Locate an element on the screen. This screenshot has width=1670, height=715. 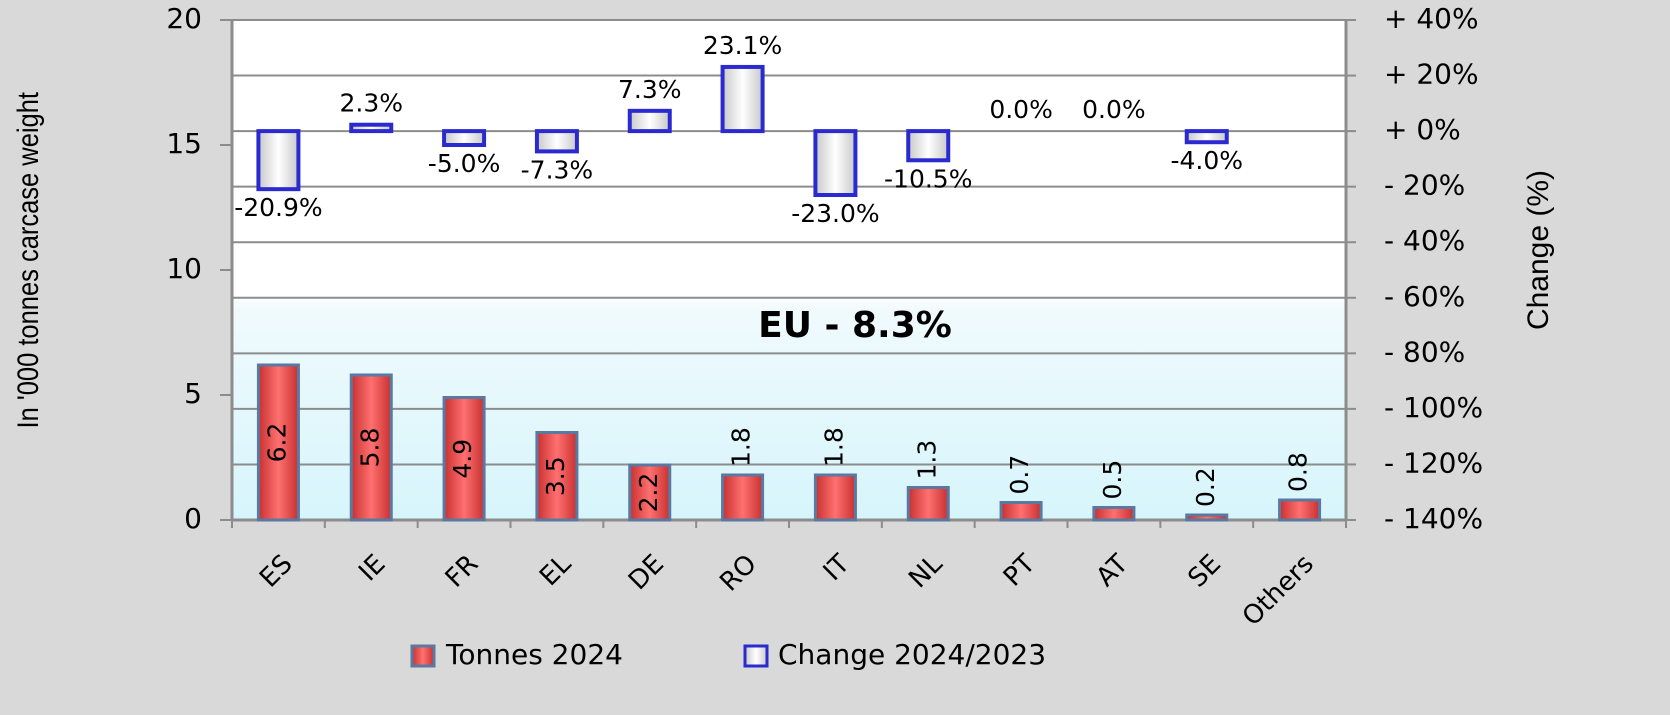
y2-tick-label: + 20% is located at coordinates (1431, 74).